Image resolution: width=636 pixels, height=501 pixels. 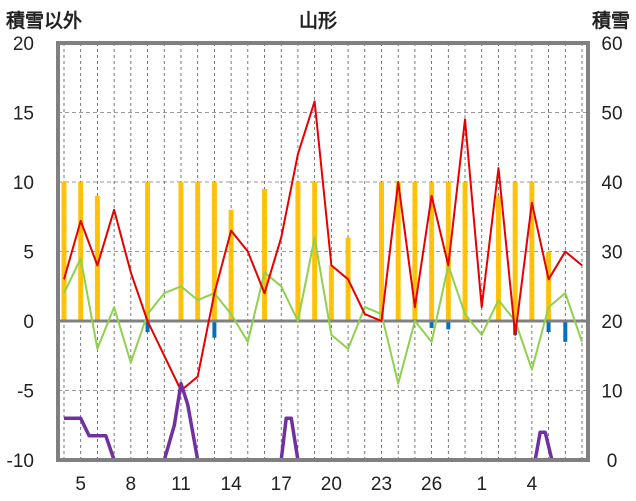 I want to click on y-tick-label: 10, so click(x=23, y=183).